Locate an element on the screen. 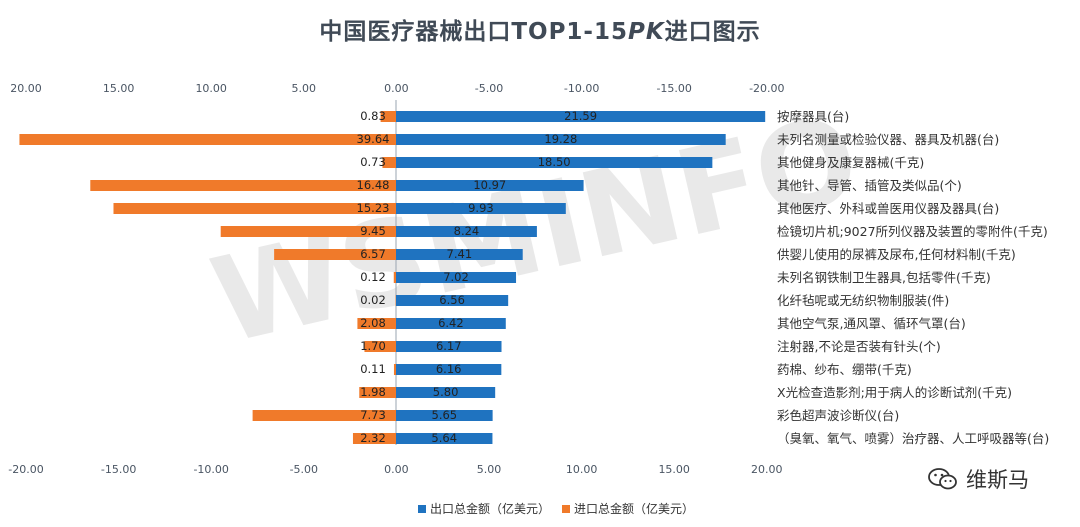  legend-label-export: 出口总金额（亿美元） is located at coordinates (490, 508).